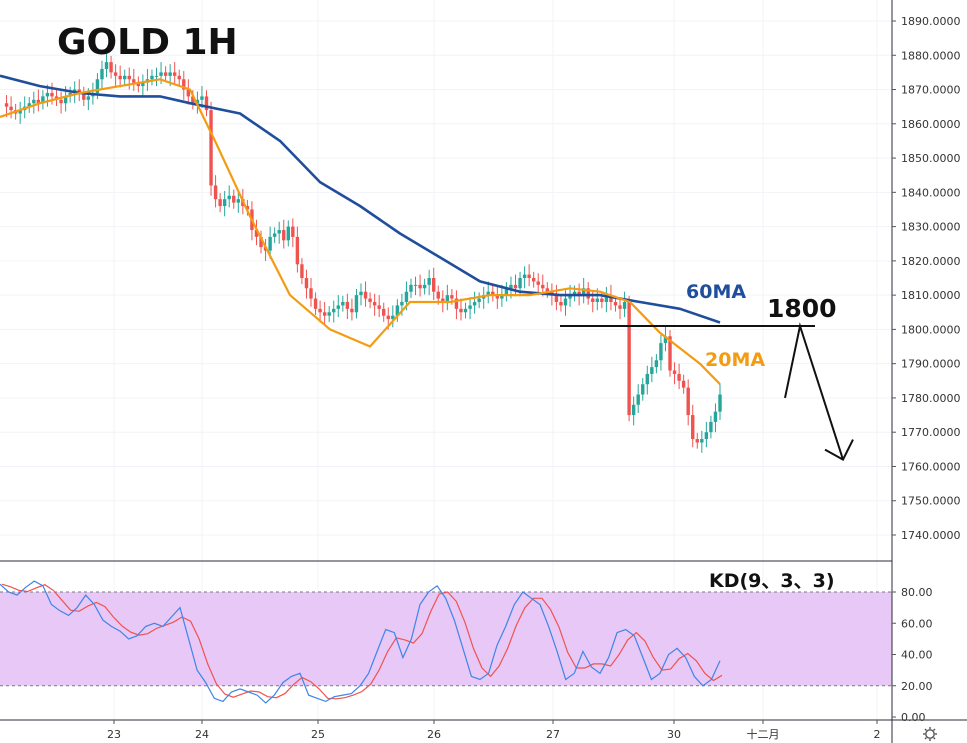 Image resolution: width=967 pixels, height=743 pixels. What do you see at coordinates (917, 623) in the screenshot?
I see `kd-tick-label-1: 60.00` at bounding box center [917, 623].